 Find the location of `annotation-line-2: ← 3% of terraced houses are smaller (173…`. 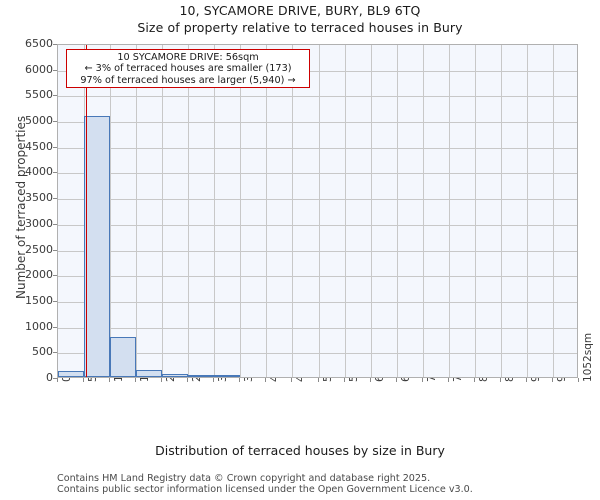

annotation-line-2: ← 3% of terraced houses are smaller (173… is located at coordinates (188, 69).